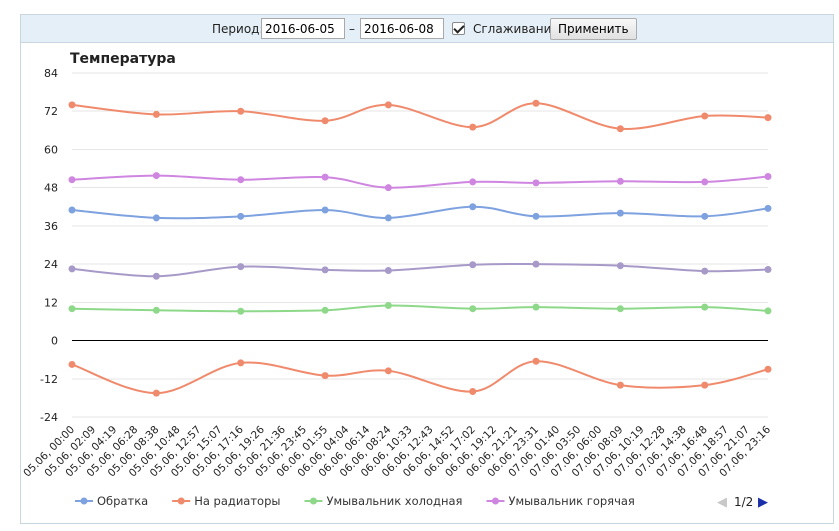 The width and height of the screenshot is (839, 531). I want to click on legend-item: На радиаторы, so click(226, 501).